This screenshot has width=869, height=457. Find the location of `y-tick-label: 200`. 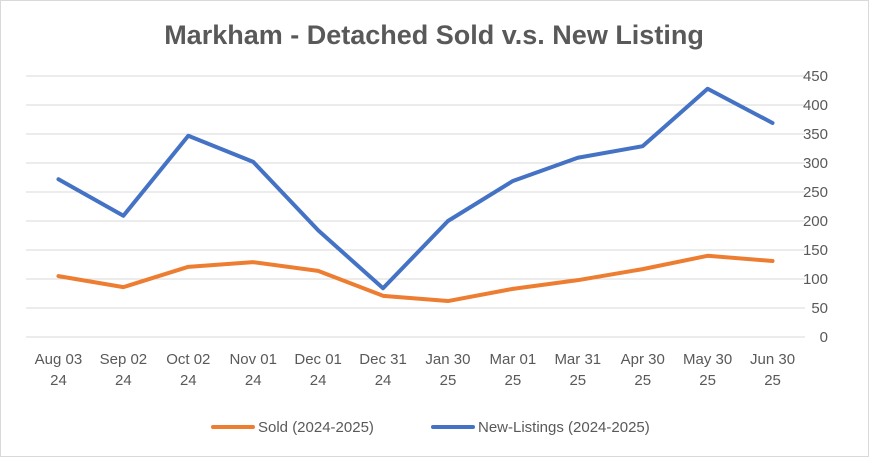

y-tick-label: 200 is located at coordinates (815, 221).